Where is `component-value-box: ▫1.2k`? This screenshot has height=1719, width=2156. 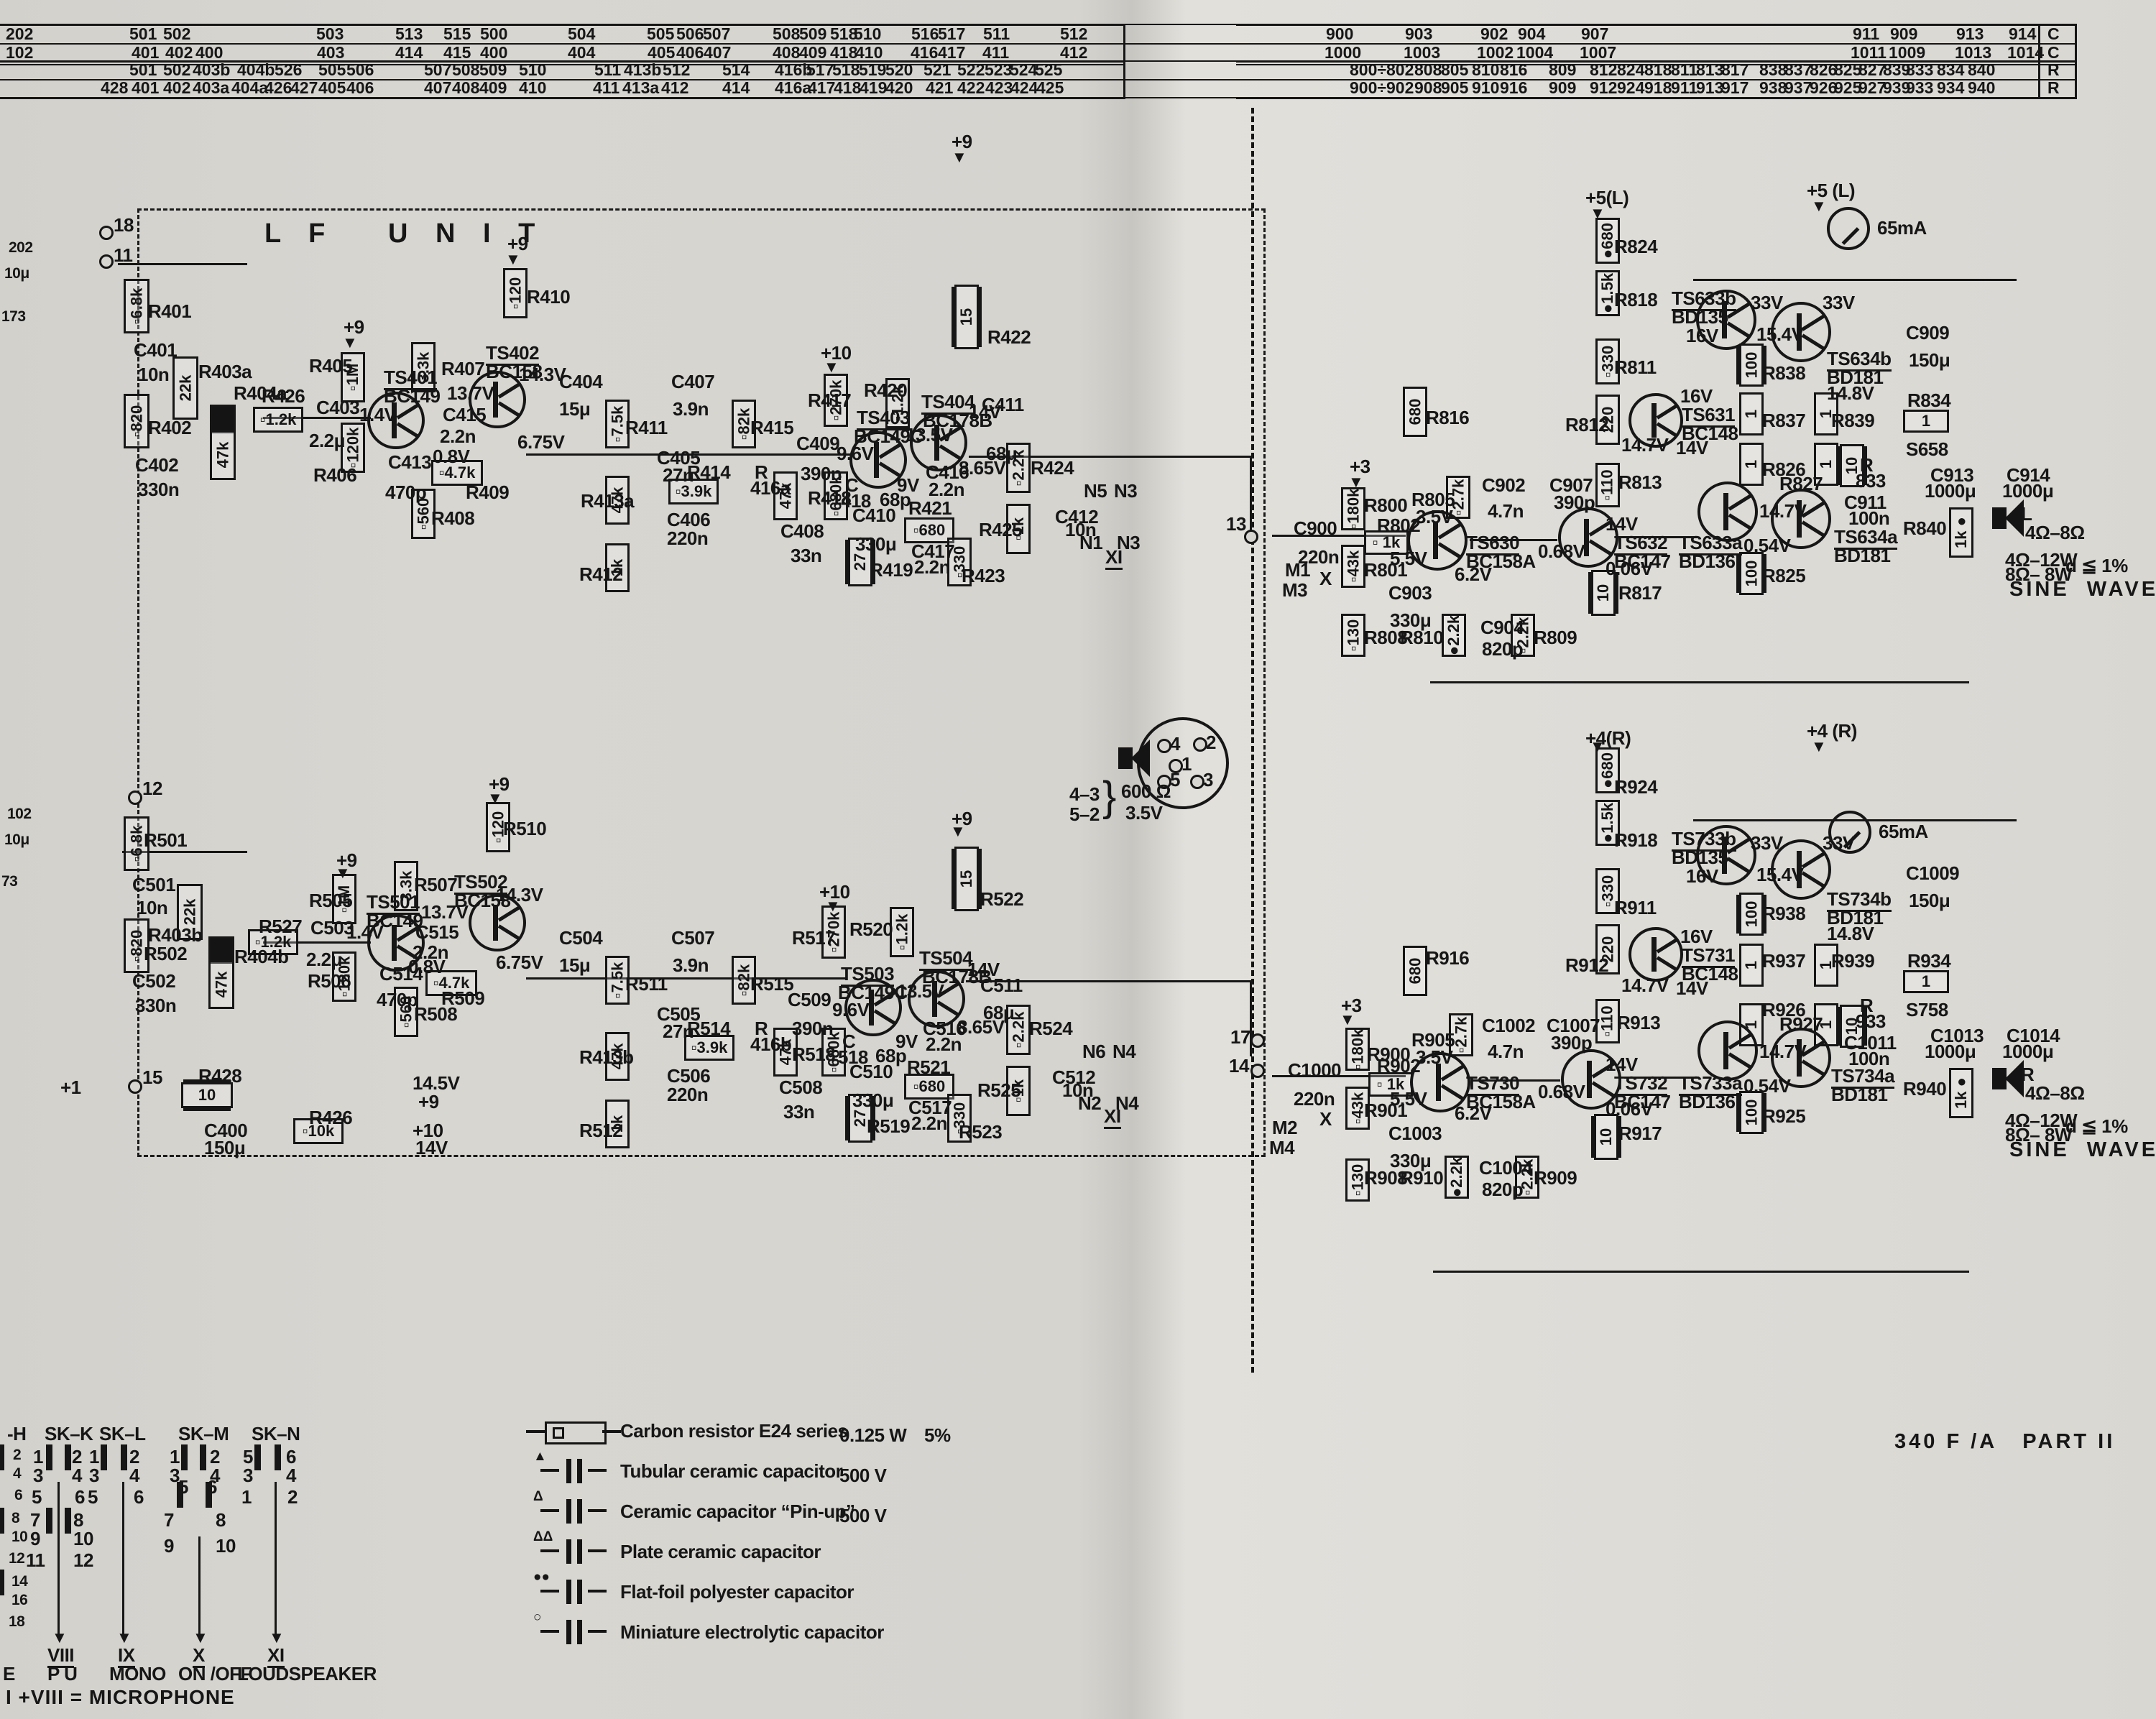 component-value-box: ▫1.2k is located at coordinates (273, 942).